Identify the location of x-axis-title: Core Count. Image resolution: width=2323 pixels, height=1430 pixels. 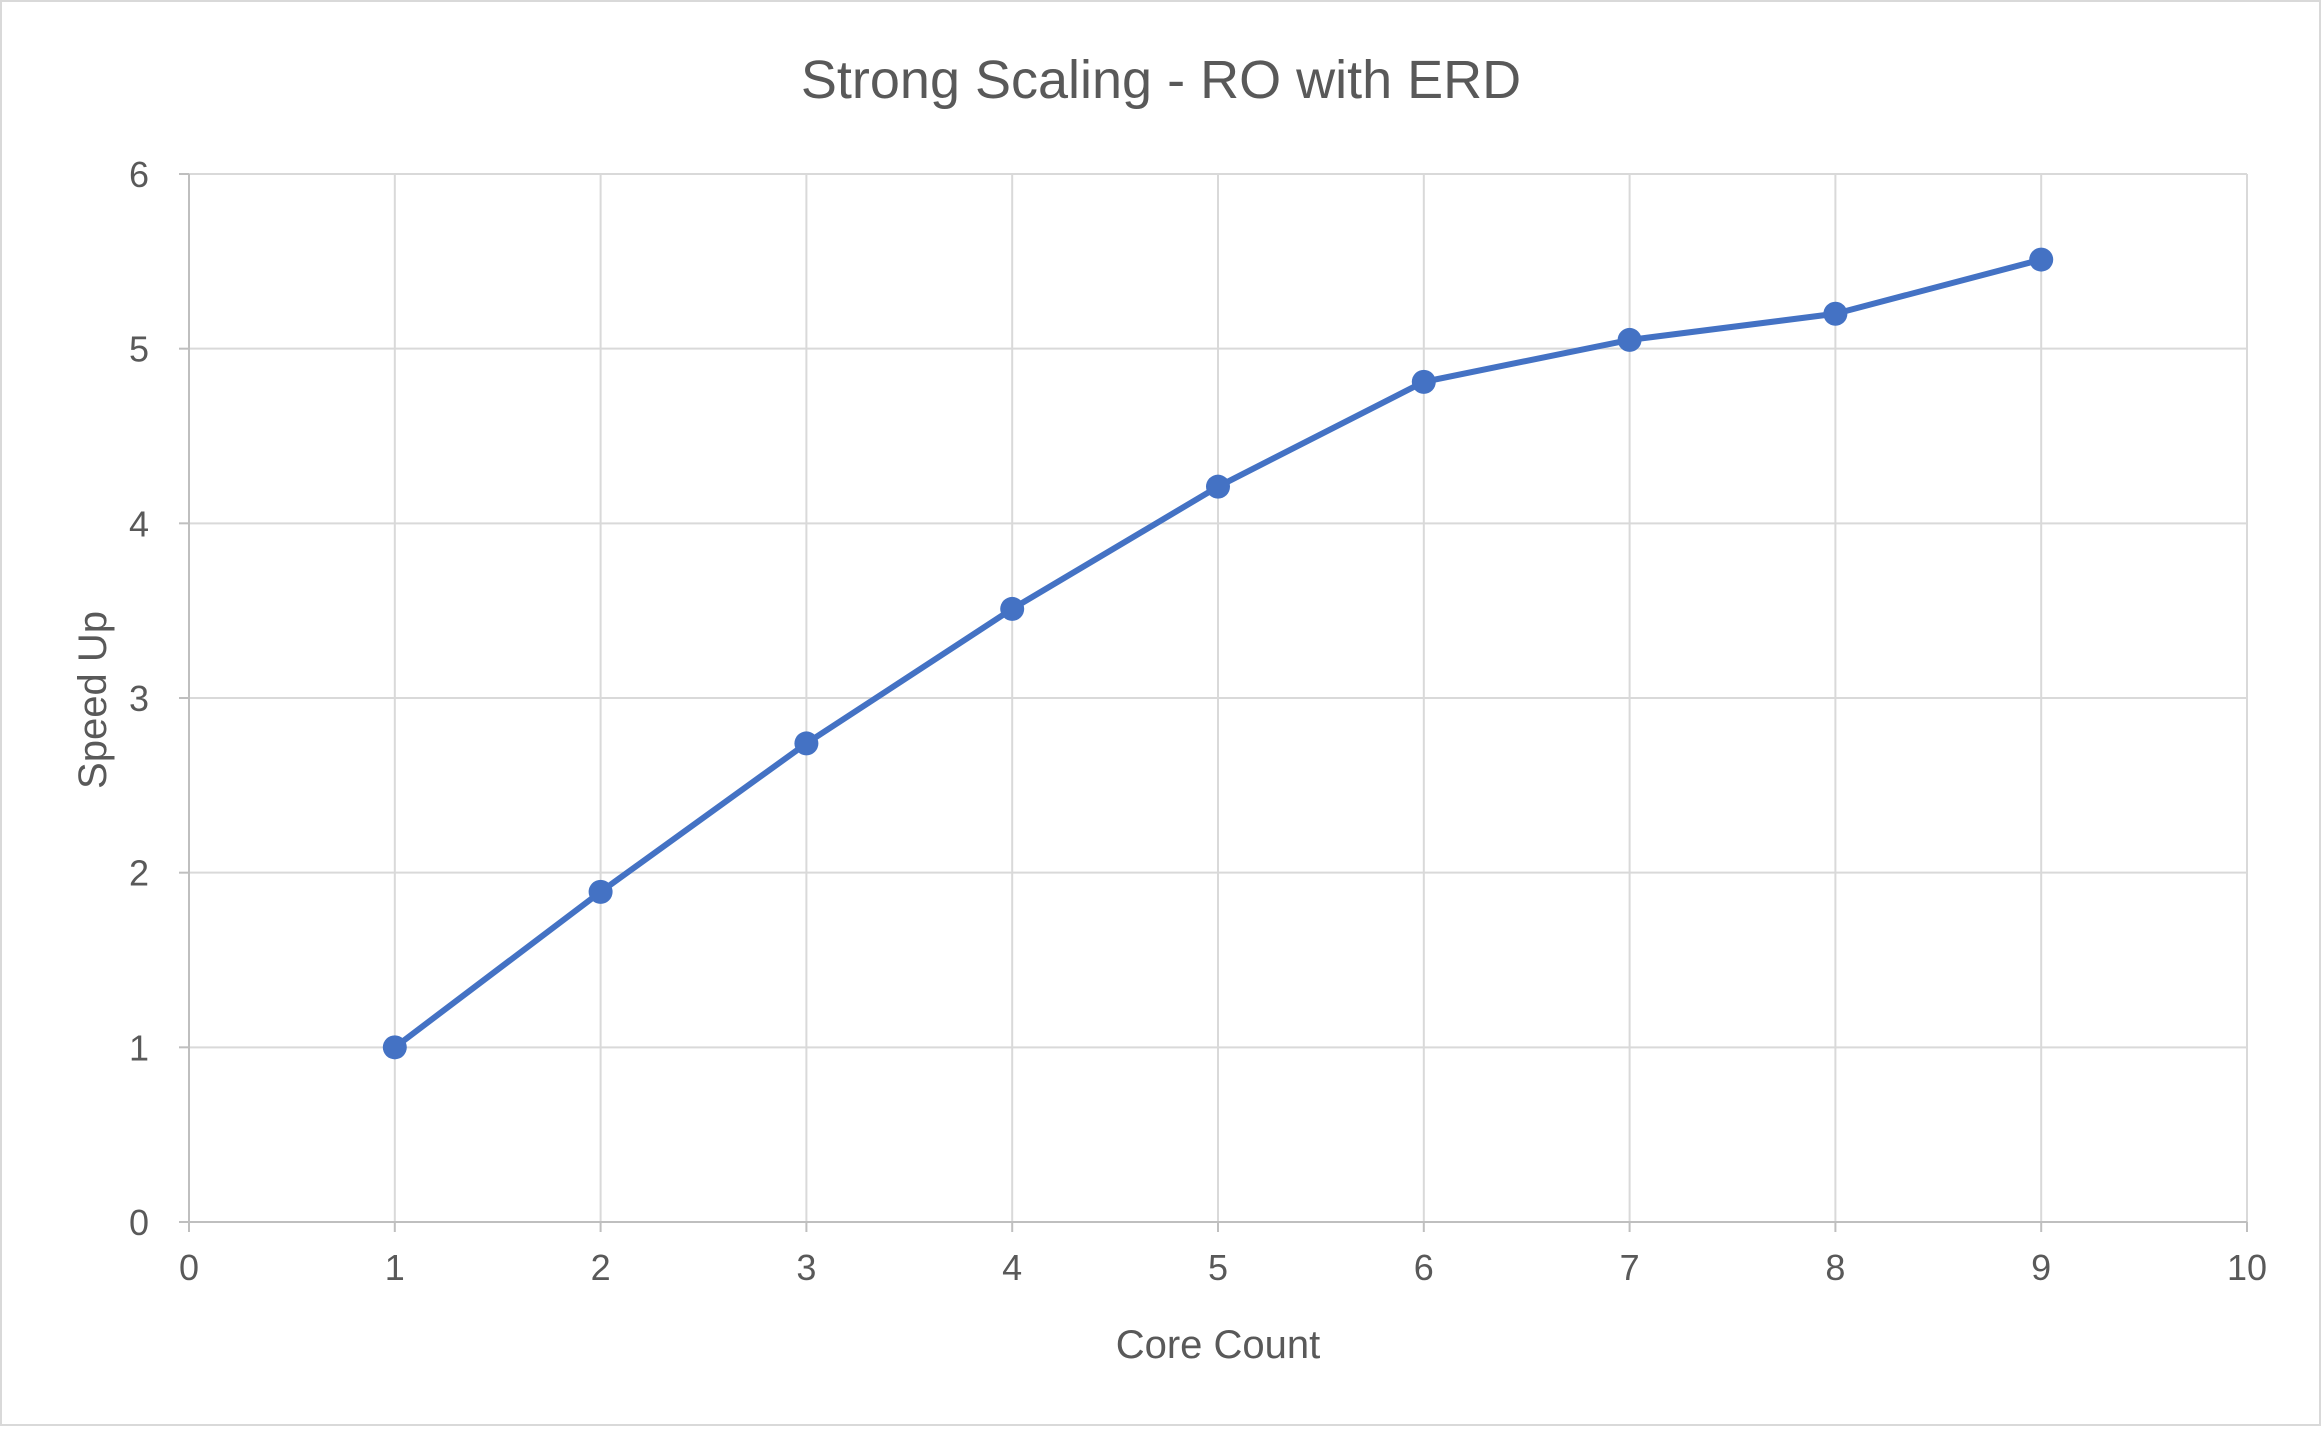
(1218, 1345).